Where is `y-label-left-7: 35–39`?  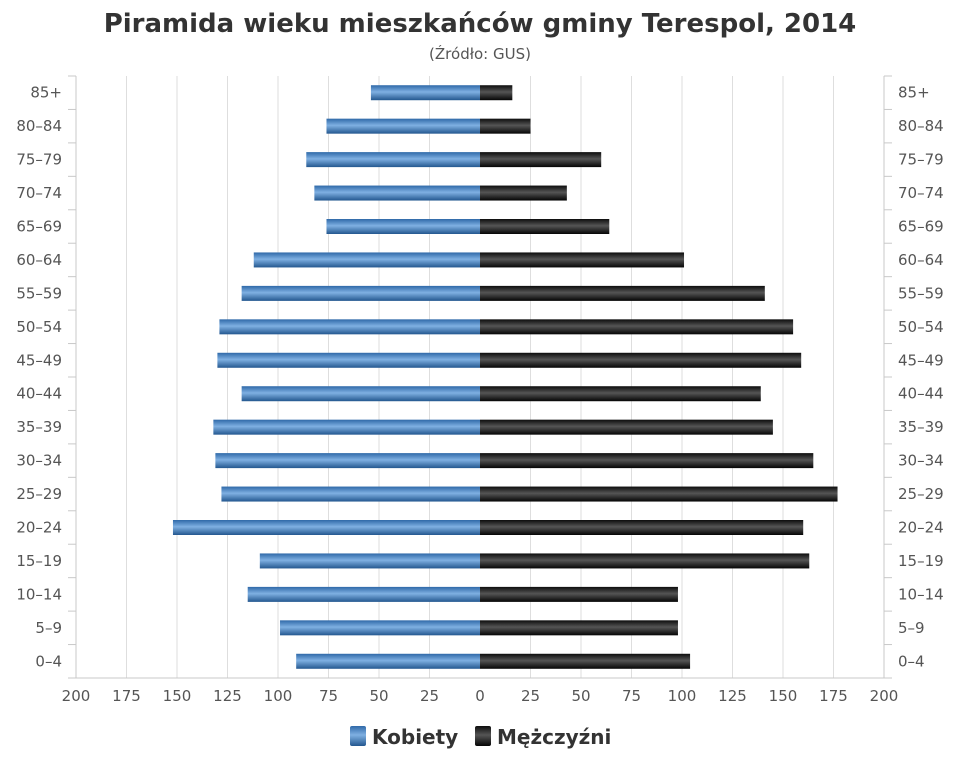 y-label-left-7: 35–39 is located at coordinates (39, 427).